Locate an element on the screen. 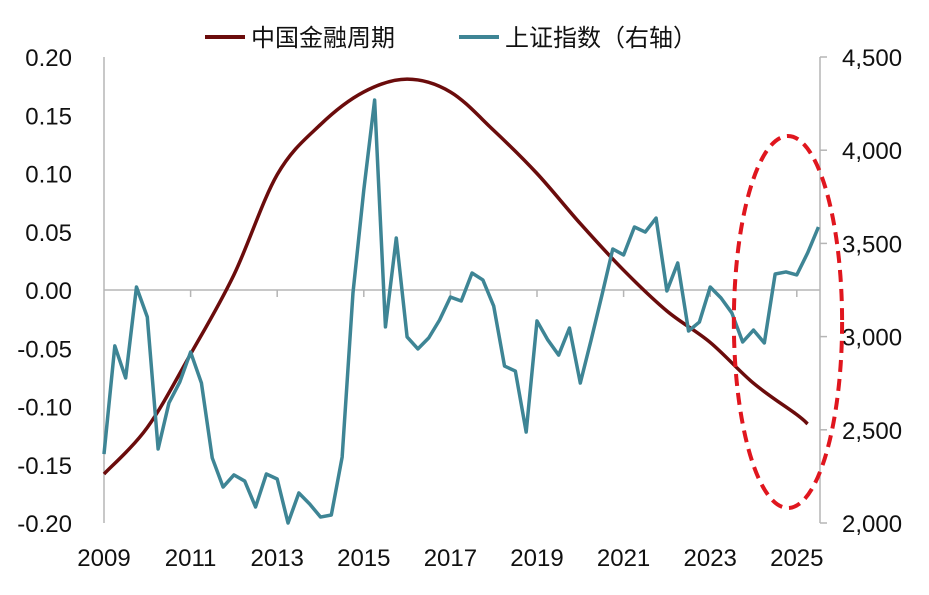 Image resolution: width=929 pixels, height=595 pixels. x-axis-tick-label: 2021 is located at coordinates (623, 558).